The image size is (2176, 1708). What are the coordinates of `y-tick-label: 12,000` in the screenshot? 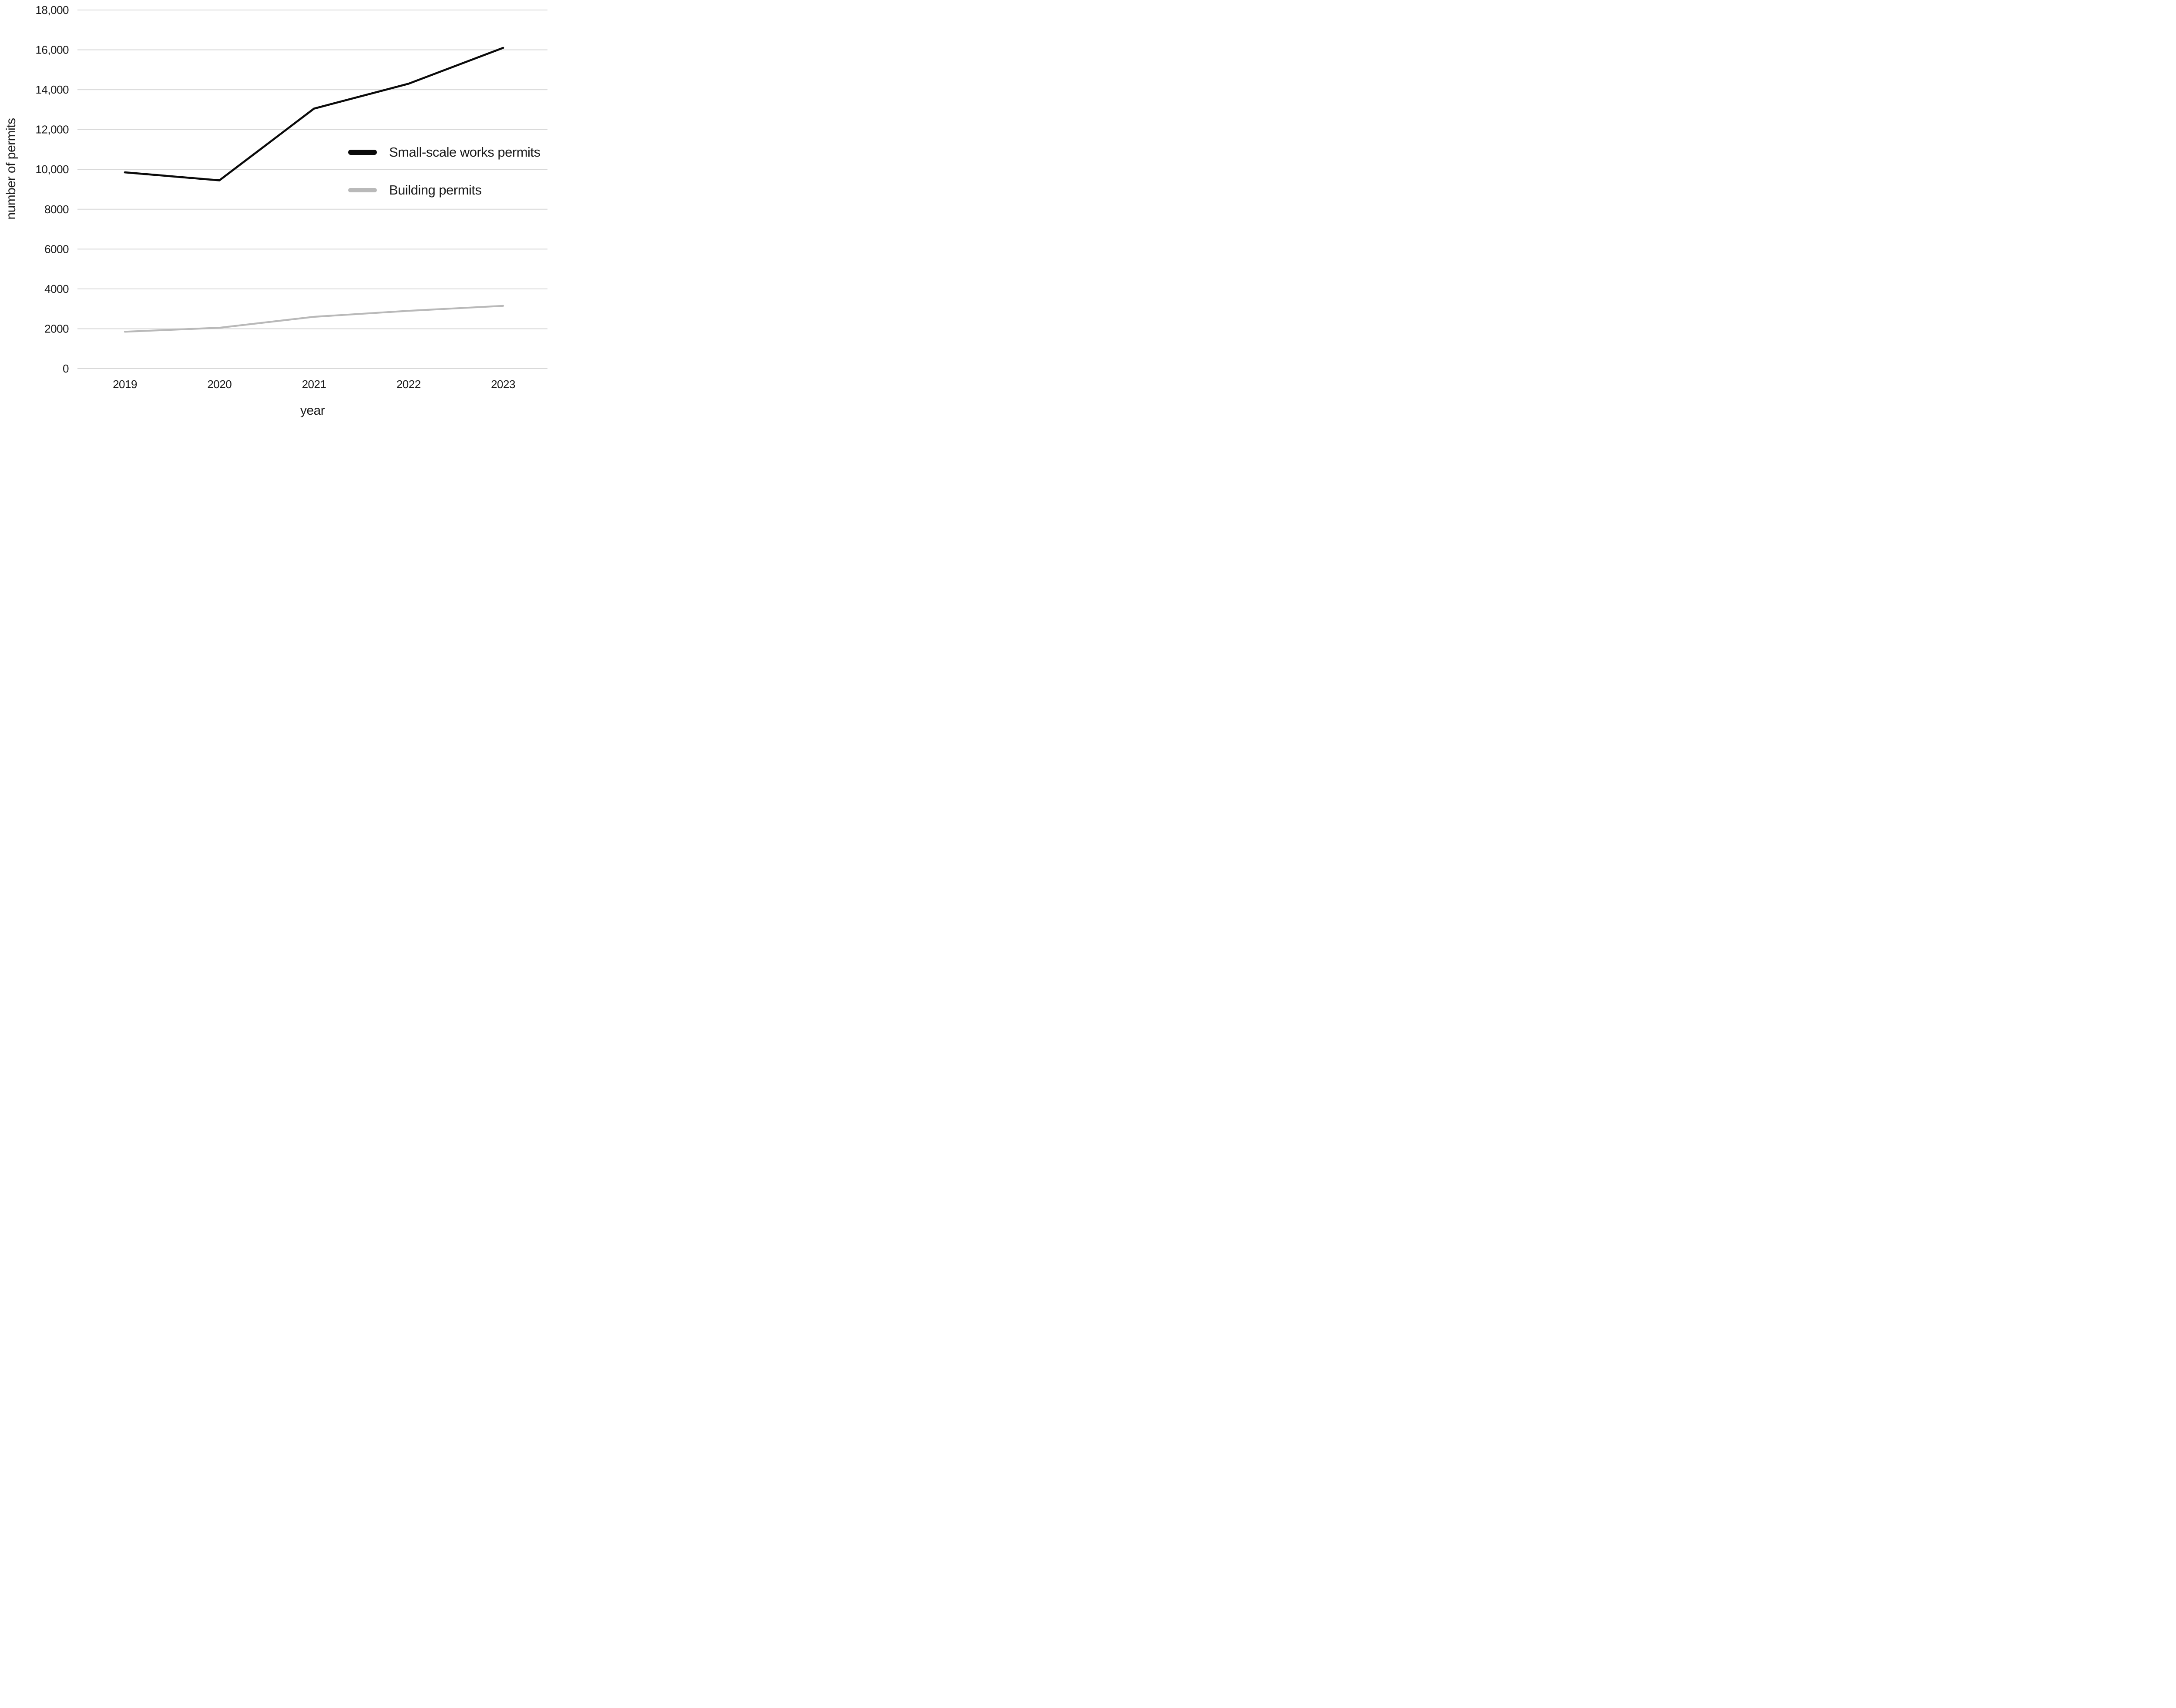 It's located at (52, 130).